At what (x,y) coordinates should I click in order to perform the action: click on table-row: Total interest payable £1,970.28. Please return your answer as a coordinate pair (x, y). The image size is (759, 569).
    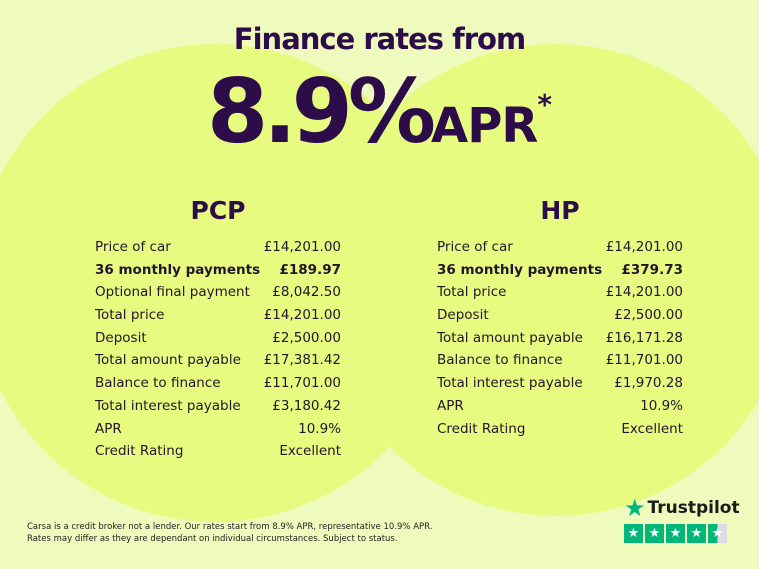
    Looking at the image, I should click on (560, 383).